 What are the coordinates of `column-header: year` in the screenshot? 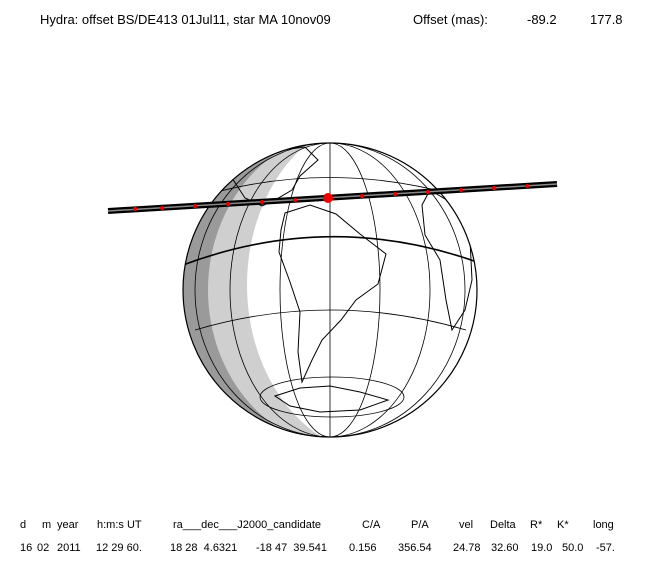 It's located at (68, 525).